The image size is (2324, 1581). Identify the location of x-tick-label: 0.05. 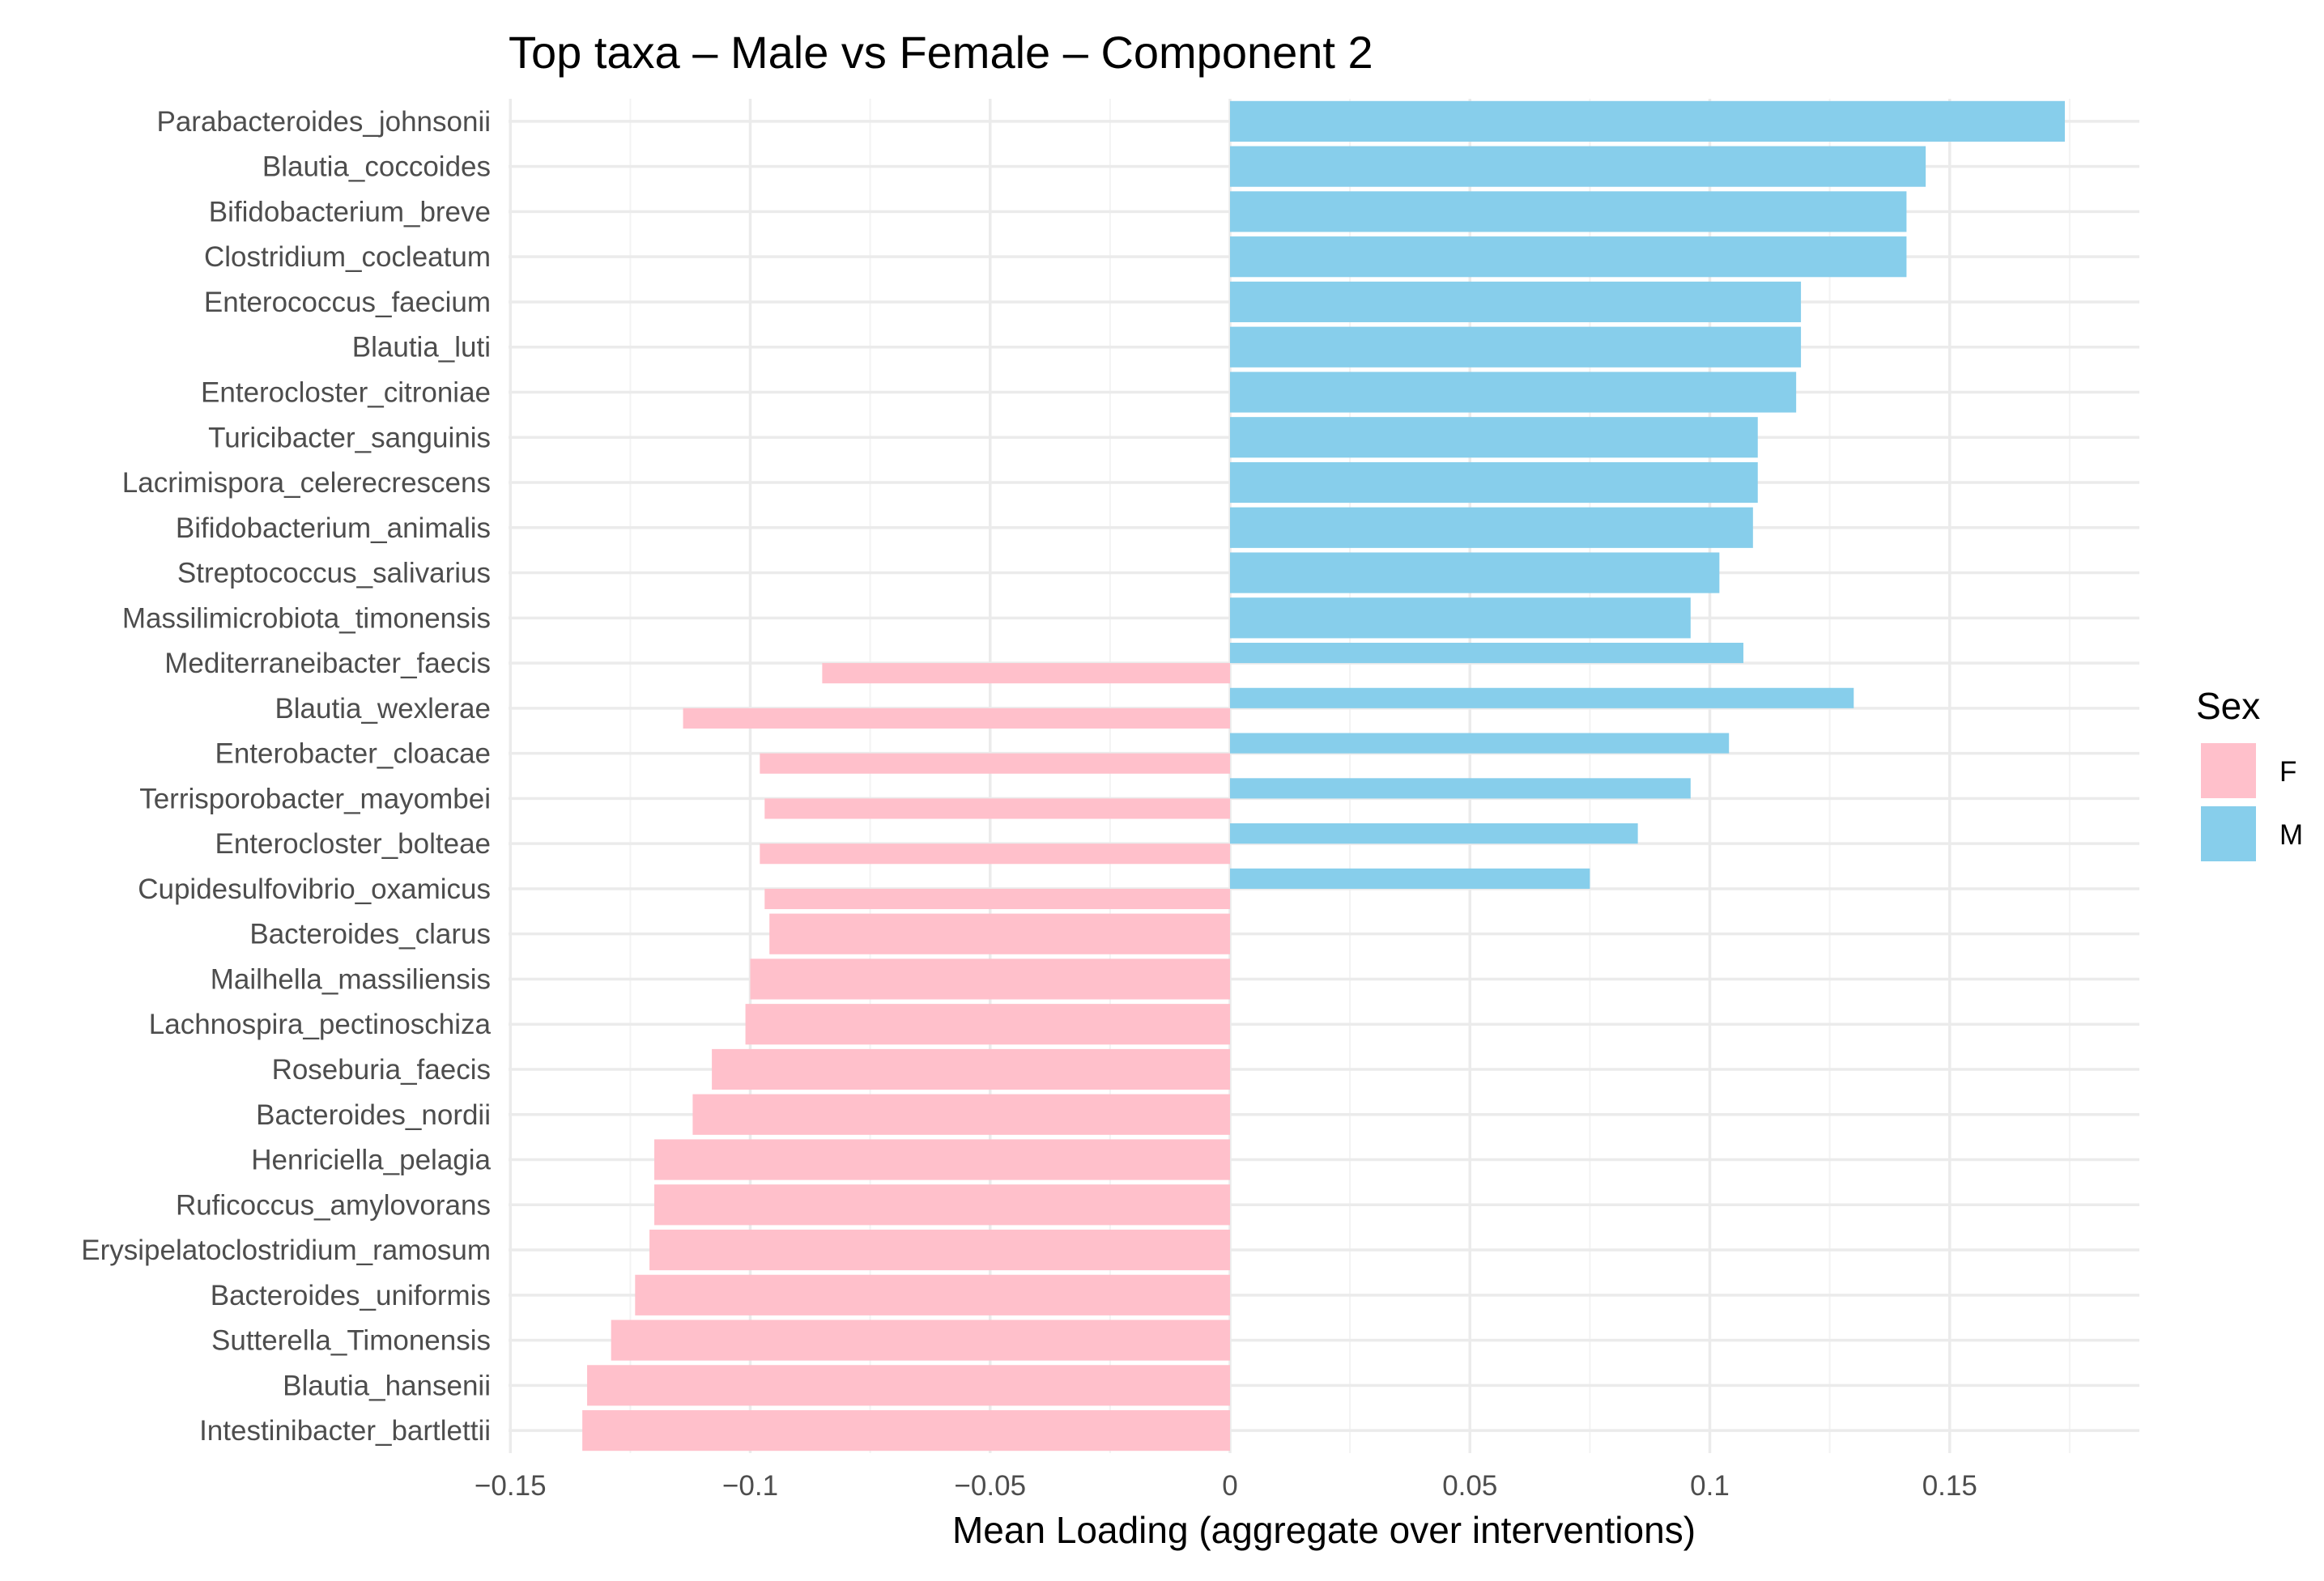
(1469, 1486).